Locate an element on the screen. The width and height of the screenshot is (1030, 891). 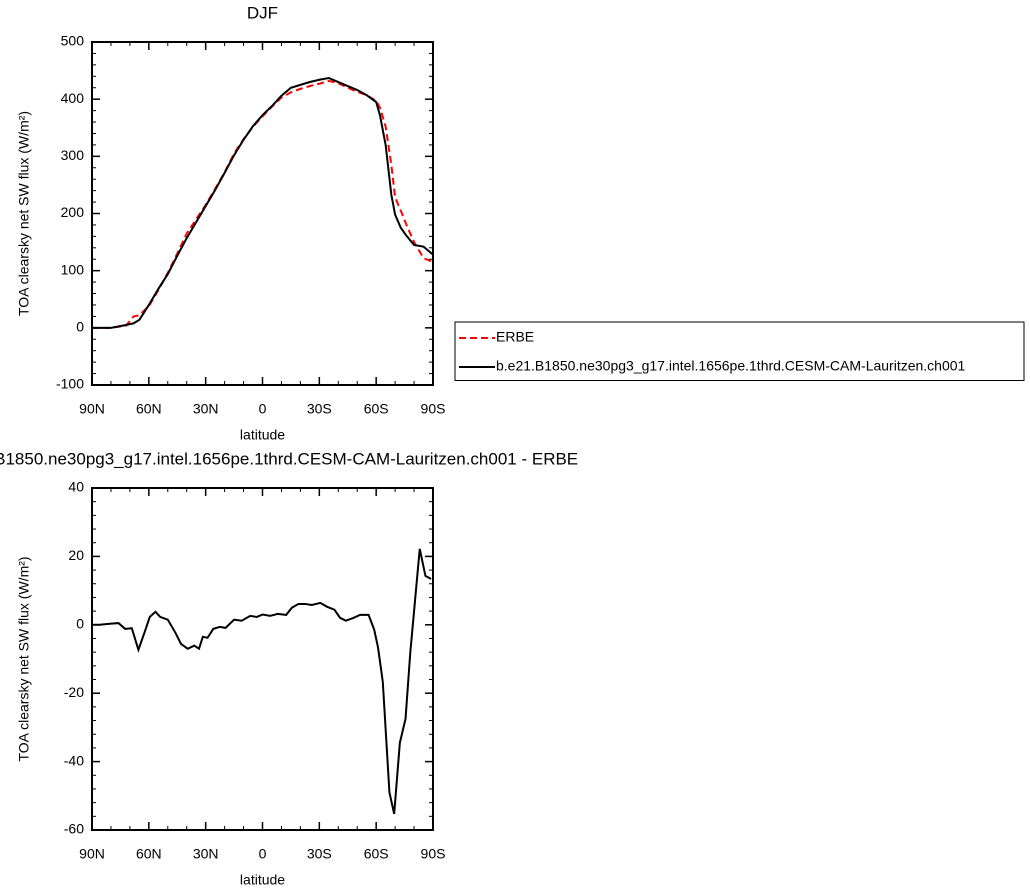
y-tick-label: -40 is located at coordinates (74, 760).